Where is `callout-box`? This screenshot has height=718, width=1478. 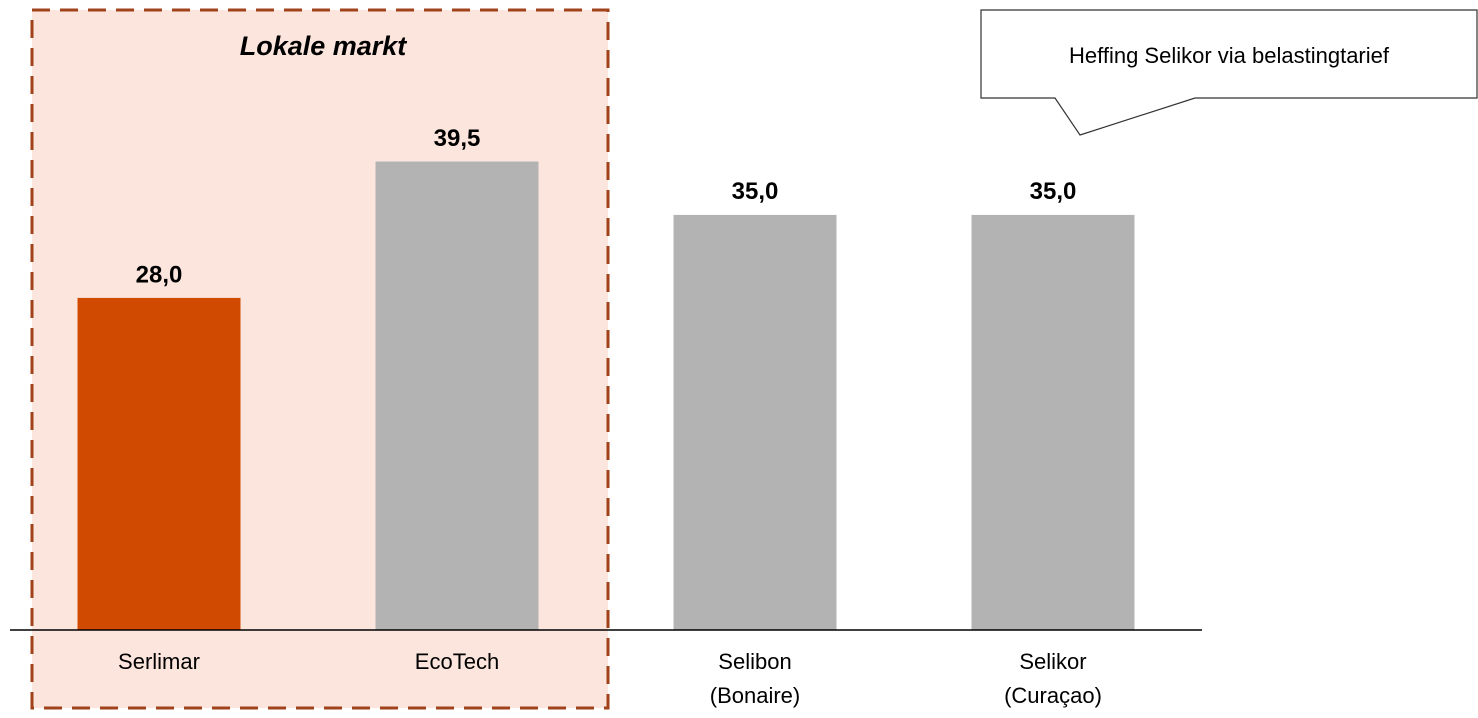 callout-box is located at coordinates (1229, 72).